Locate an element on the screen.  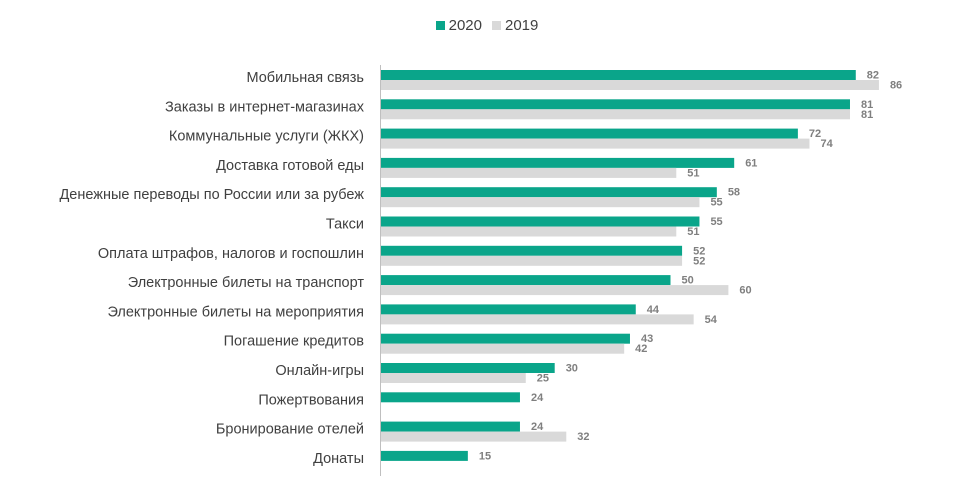
category-label: Электронные билеты на транспорт is located at coordinates (246, 283).